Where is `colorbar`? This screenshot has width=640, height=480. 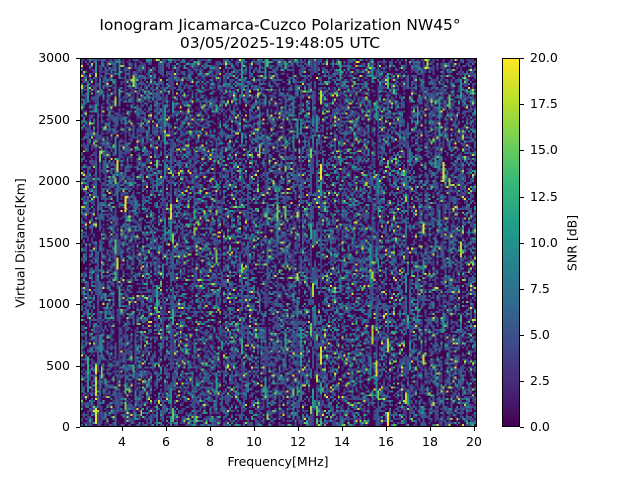 colorbar is located at coordinates (511, 242).